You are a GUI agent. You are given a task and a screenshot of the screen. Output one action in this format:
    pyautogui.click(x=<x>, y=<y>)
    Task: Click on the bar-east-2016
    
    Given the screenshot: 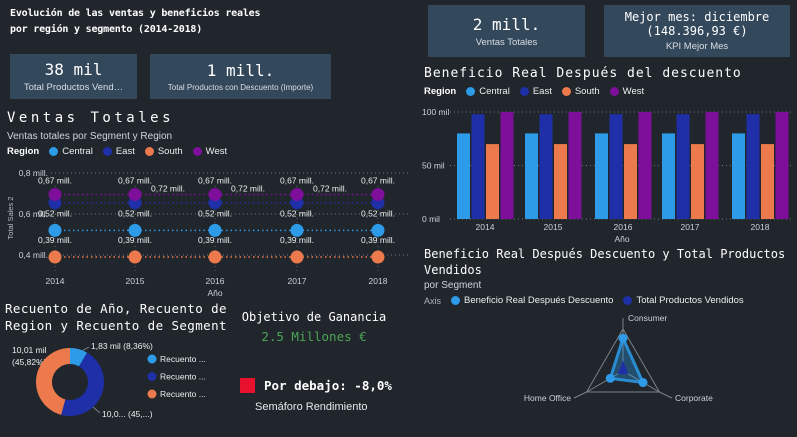 What is the action you would take?
    pyautogui.click(x=616, y=166)
    